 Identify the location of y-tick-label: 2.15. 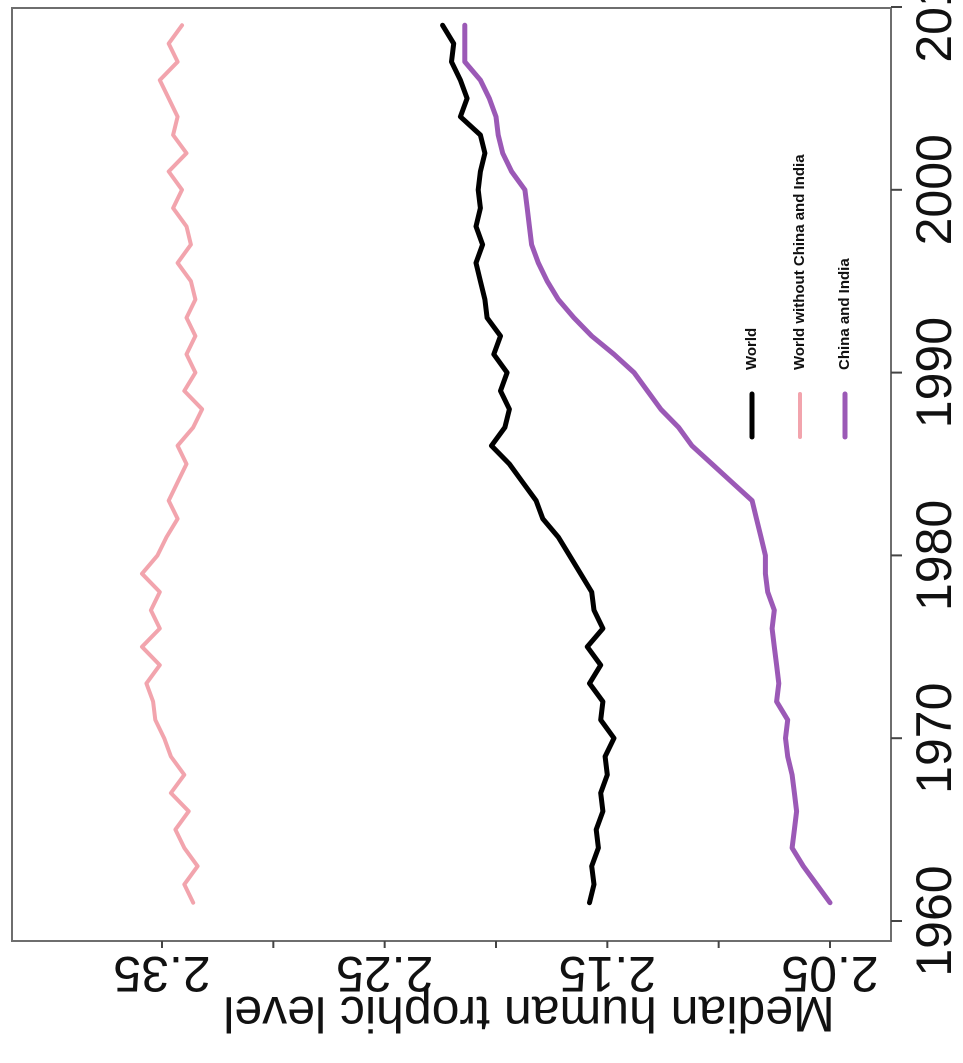
(607, 974).